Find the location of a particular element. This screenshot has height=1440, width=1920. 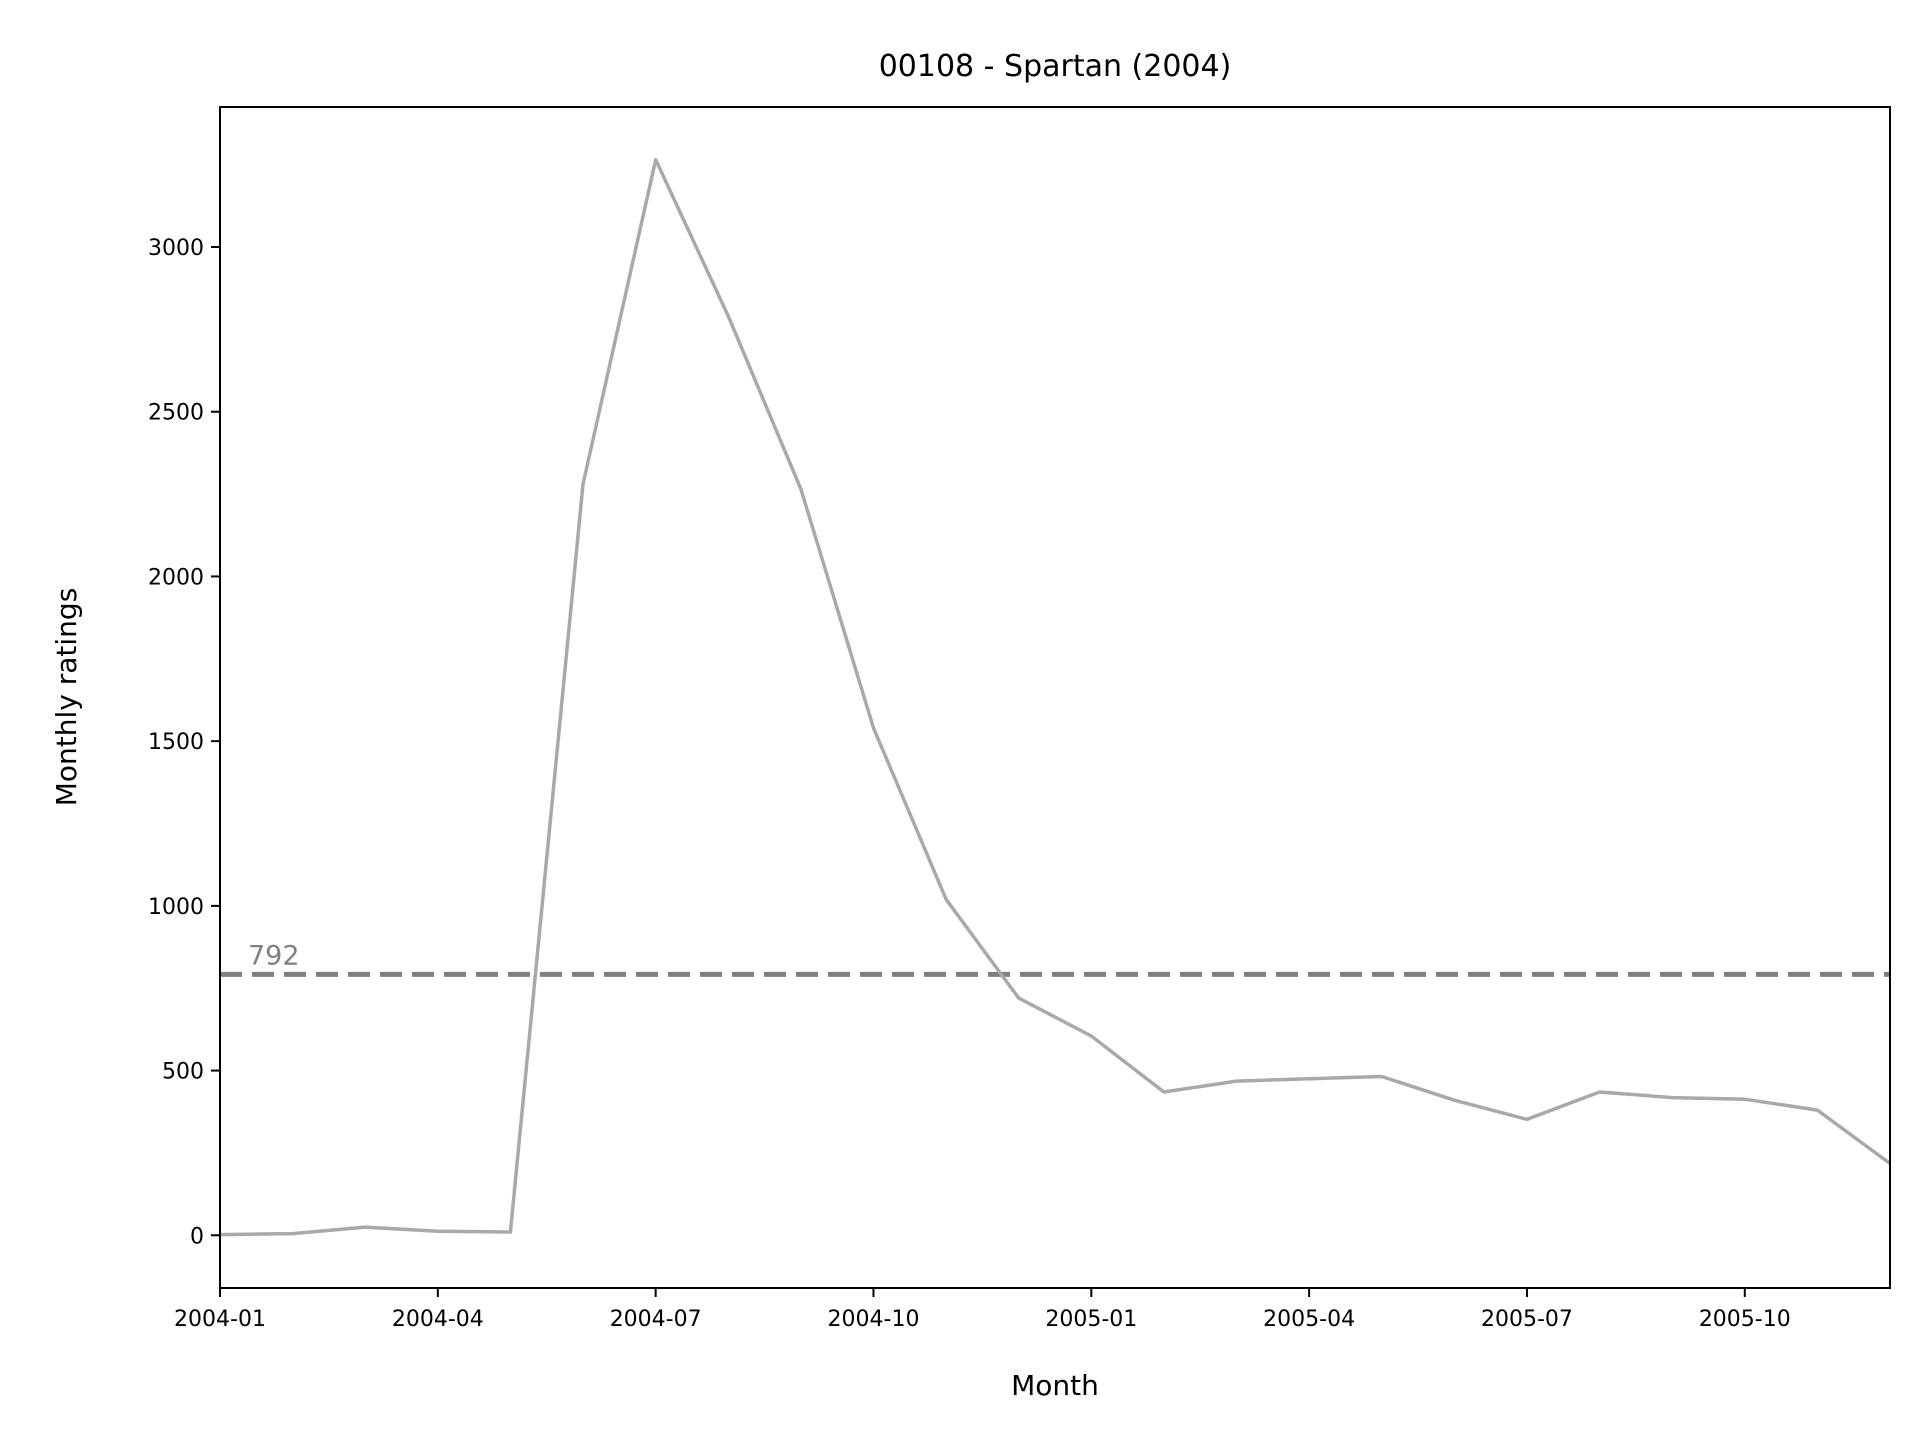

y-tick-label: 0 is located at coordinates (197, 1236).